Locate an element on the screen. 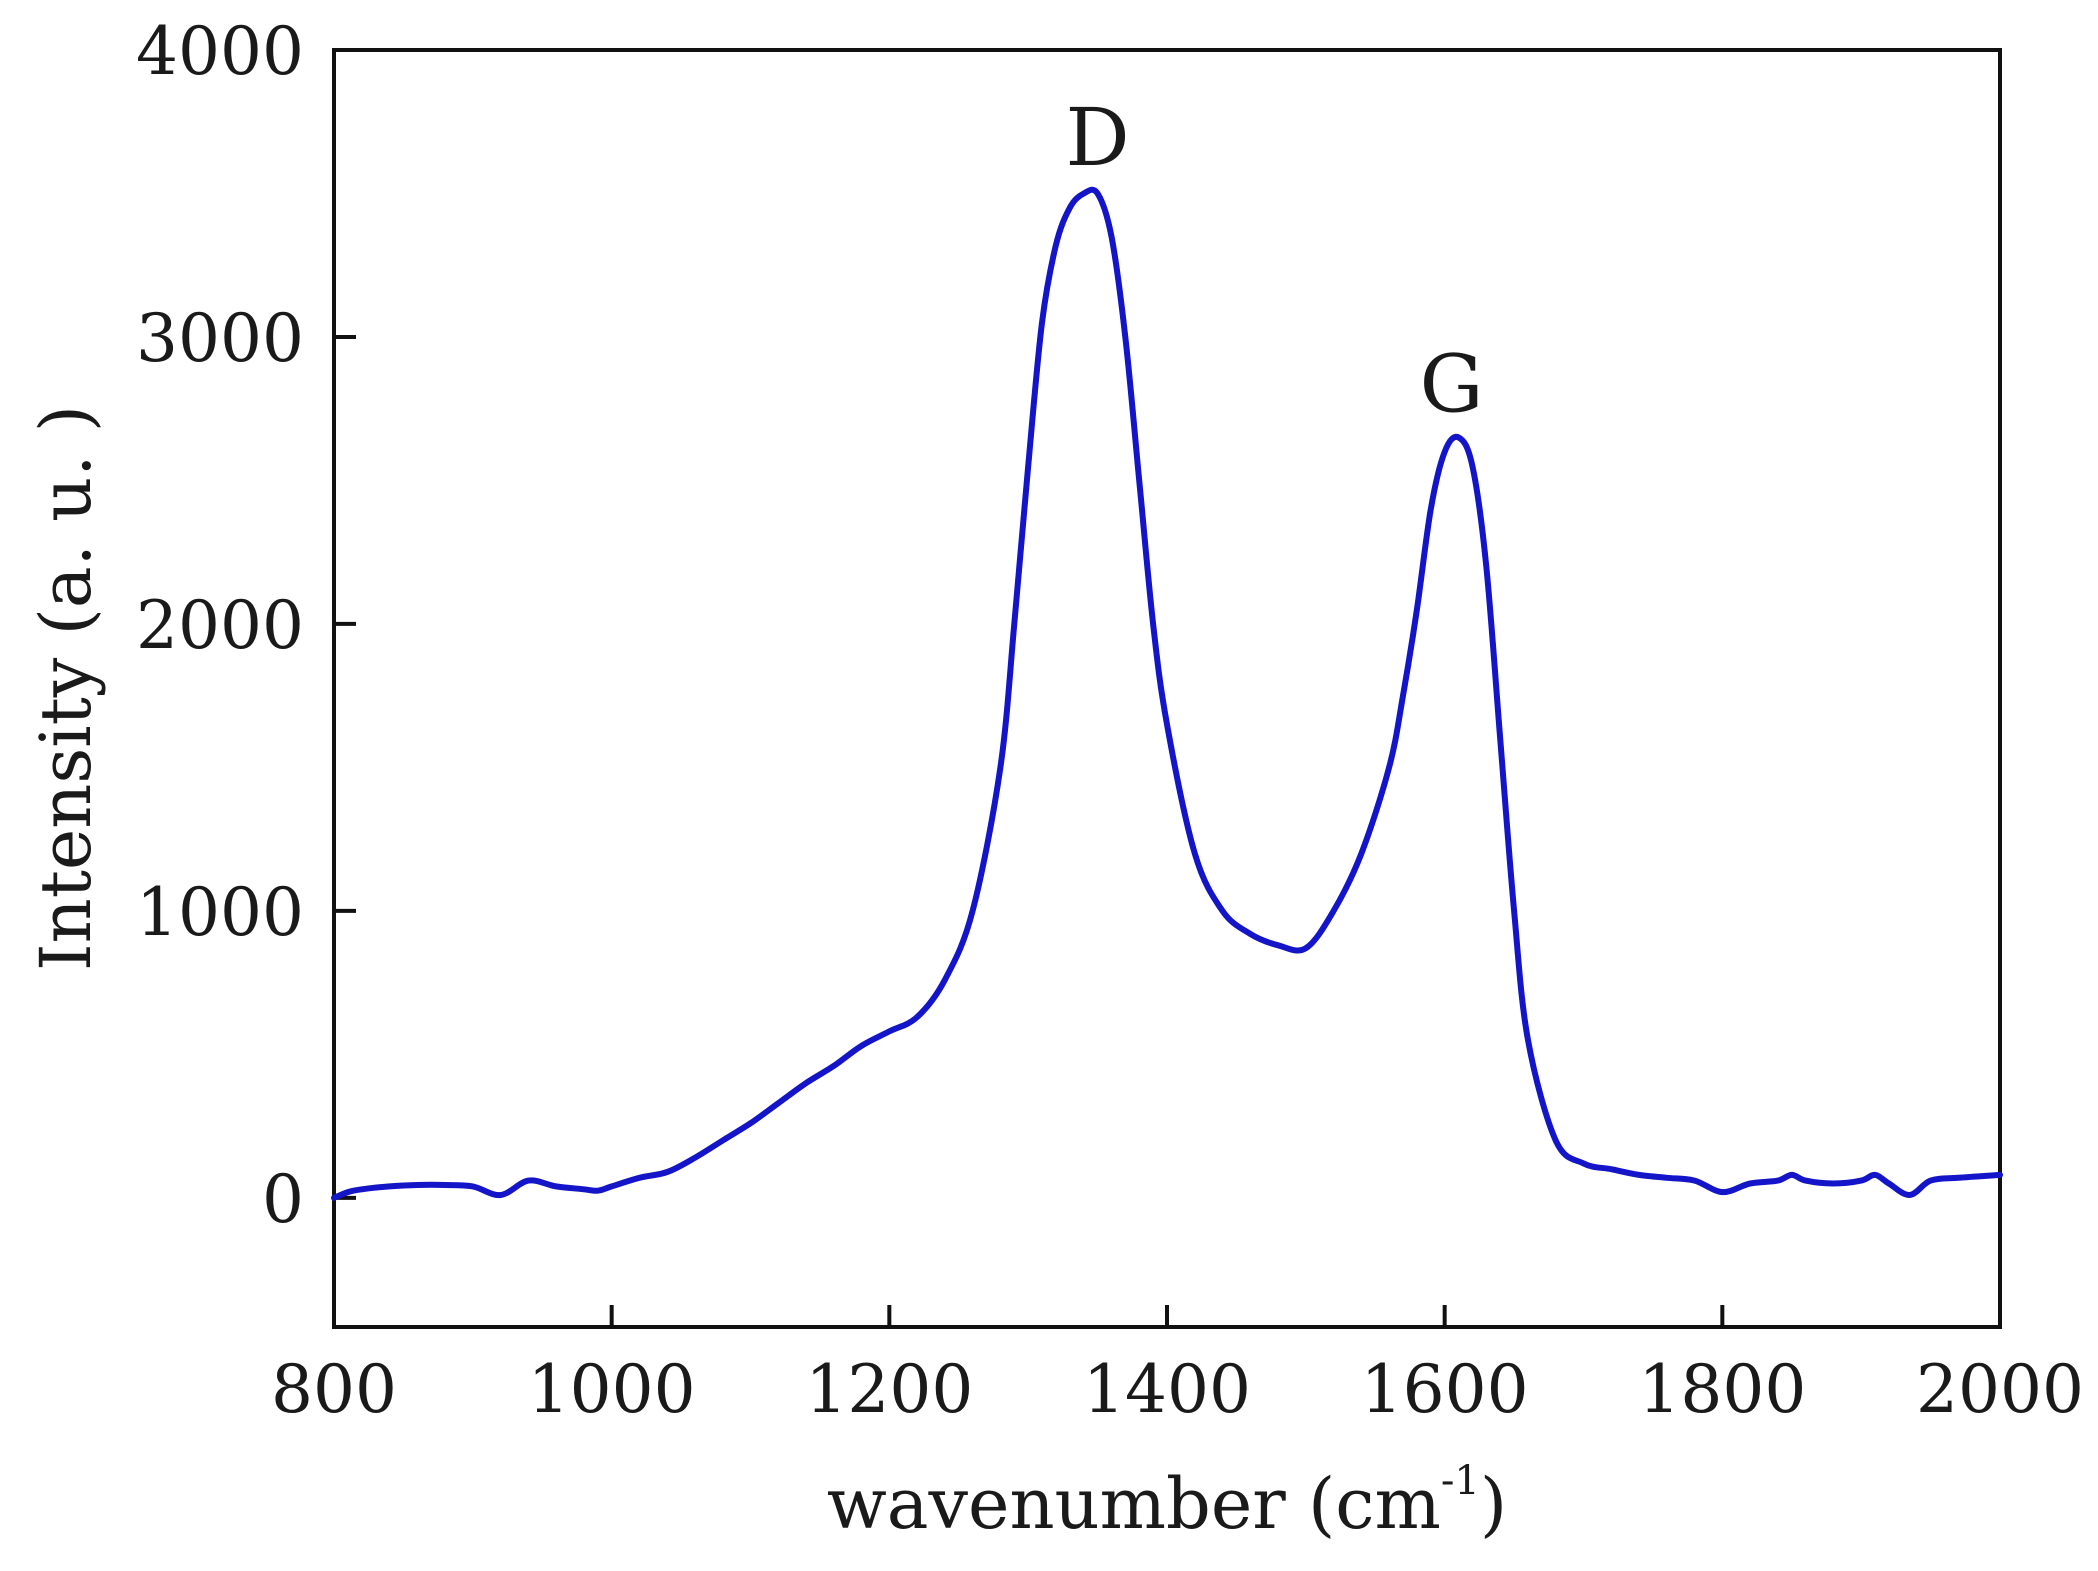 The width and height of the screenshot is (2098, 1571). x-tick-label: 1000 is located at coordinates (612, 1389).